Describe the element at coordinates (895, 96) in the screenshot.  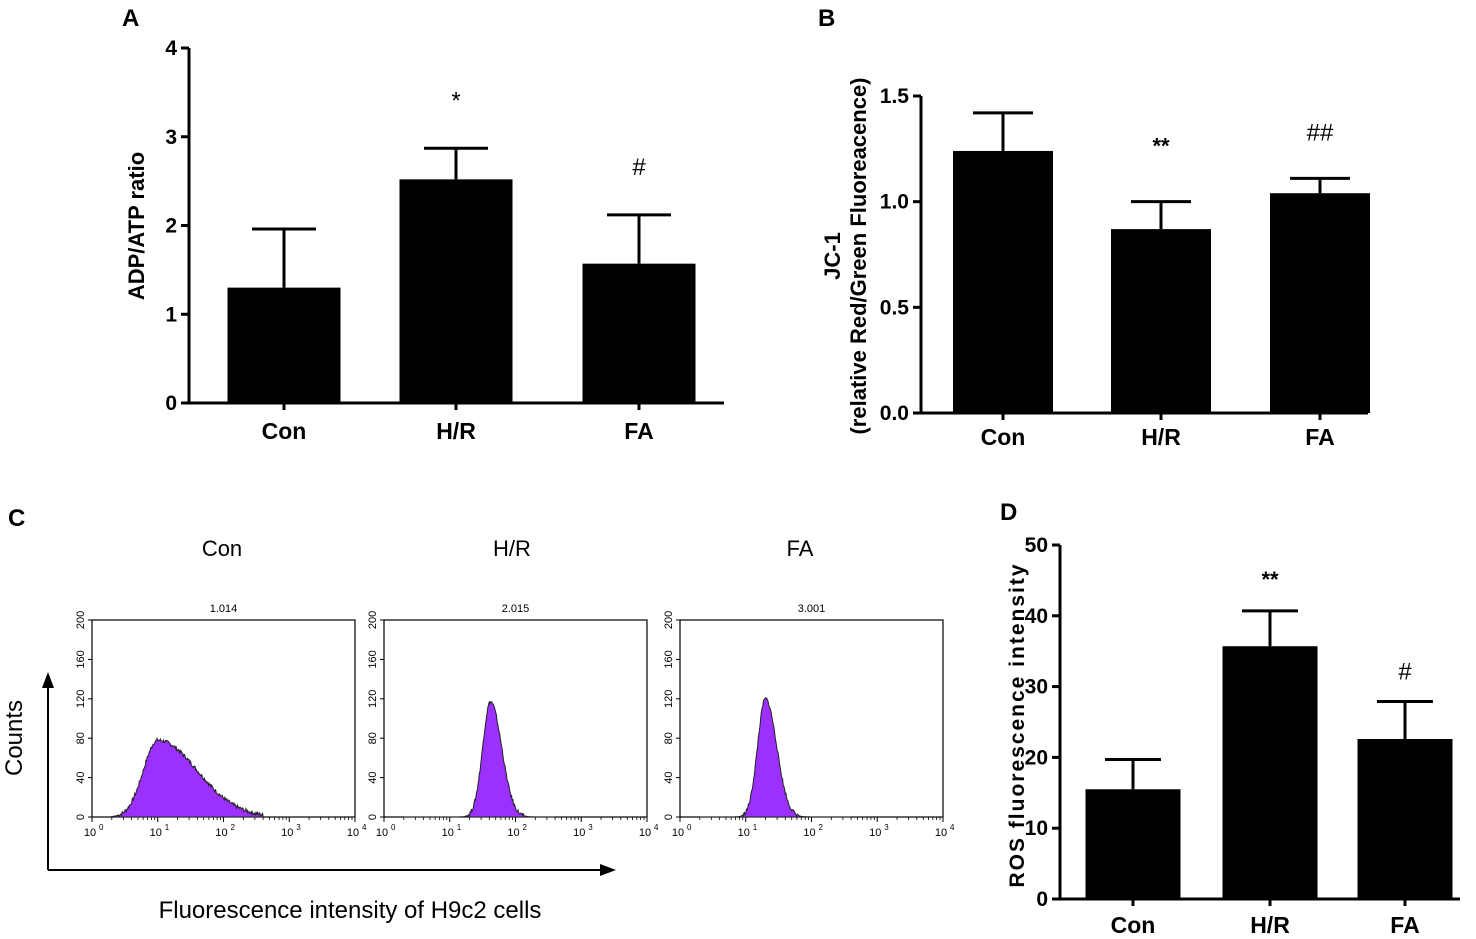
I see `y-tick-label: 1.5` at that location.